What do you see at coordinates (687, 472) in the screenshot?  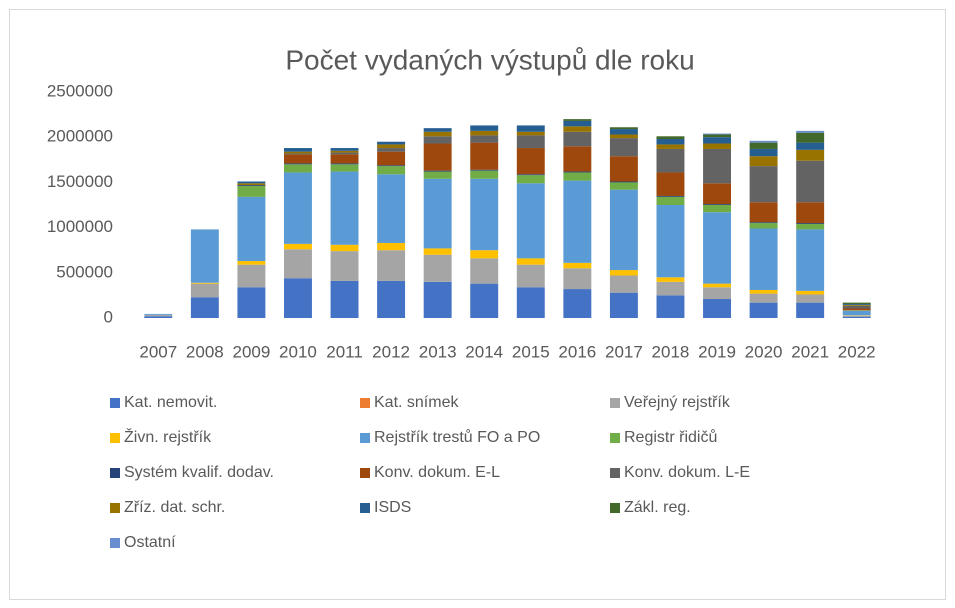 I see `legend-label: Konv. dokum. L-E` at bounding box center [687, 472].